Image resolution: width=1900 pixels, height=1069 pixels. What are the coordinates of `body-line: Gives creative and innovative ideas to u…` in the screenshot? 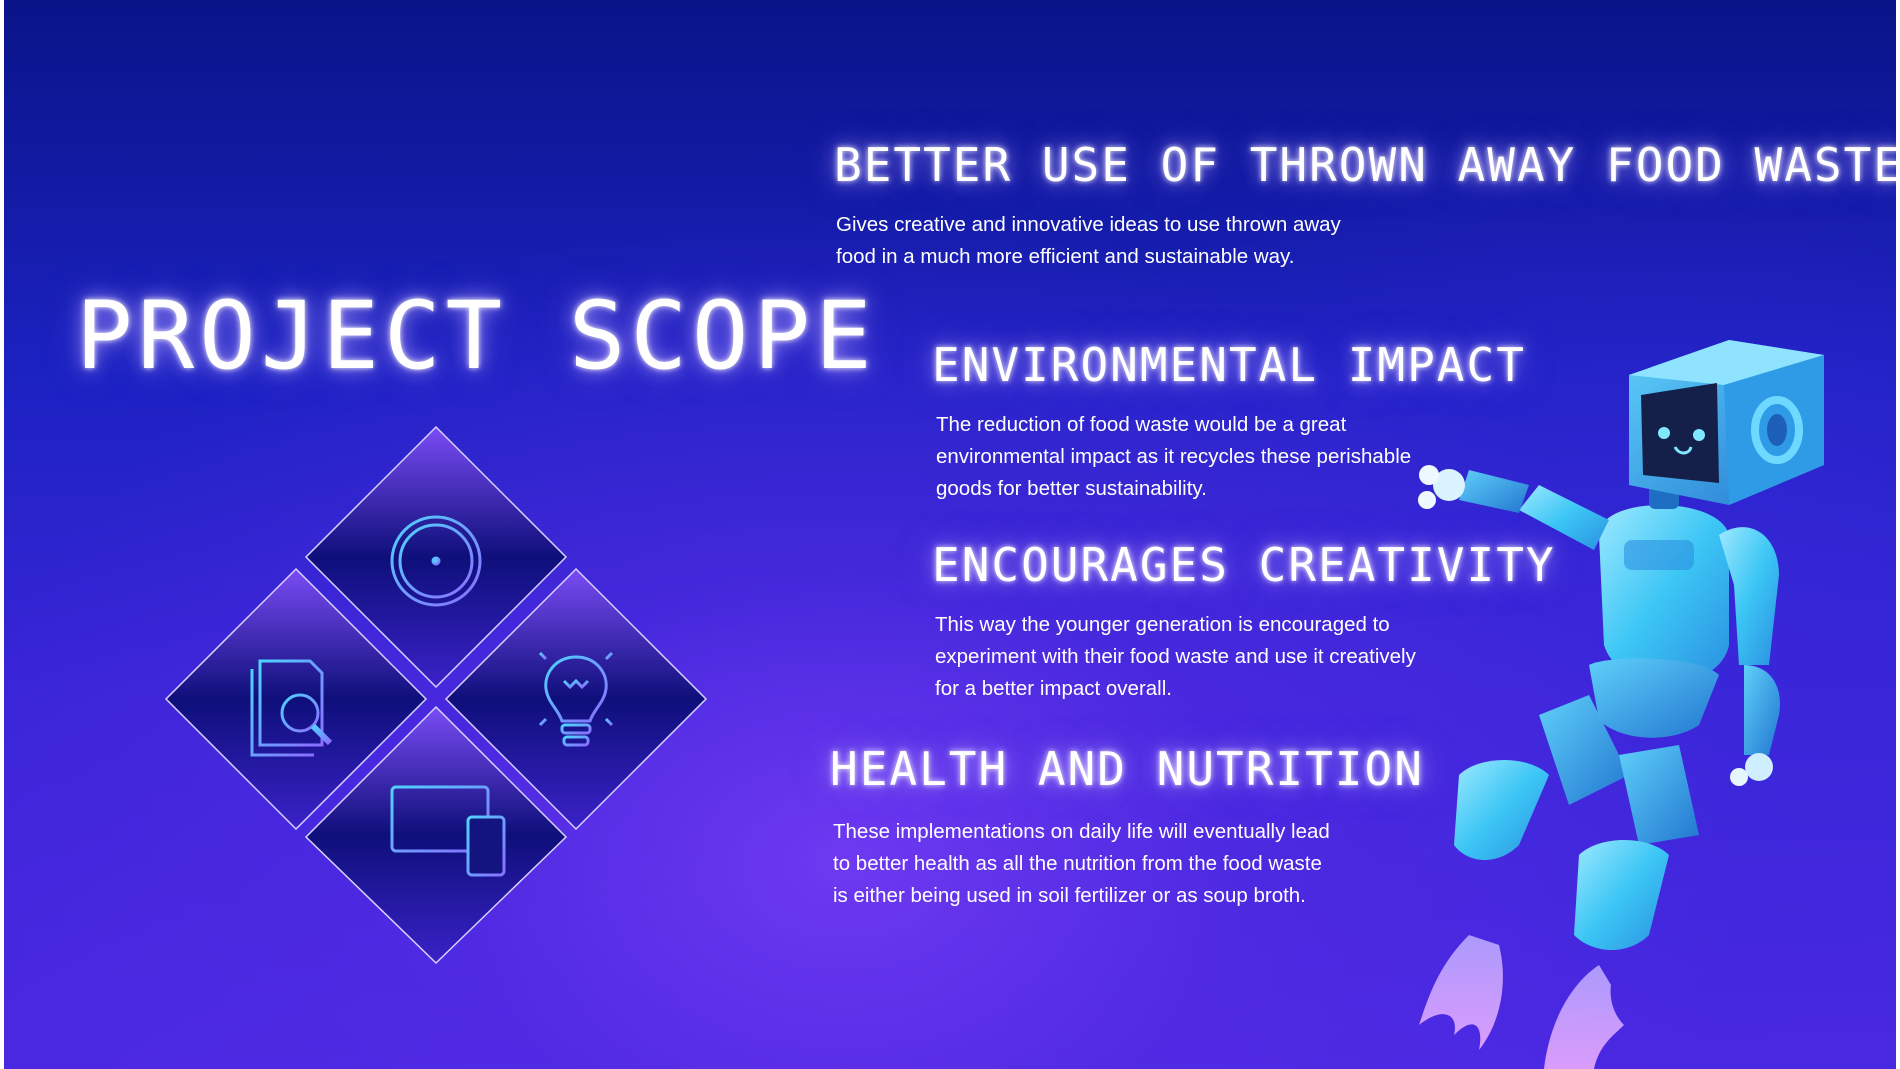 It's located at (1088, 224).